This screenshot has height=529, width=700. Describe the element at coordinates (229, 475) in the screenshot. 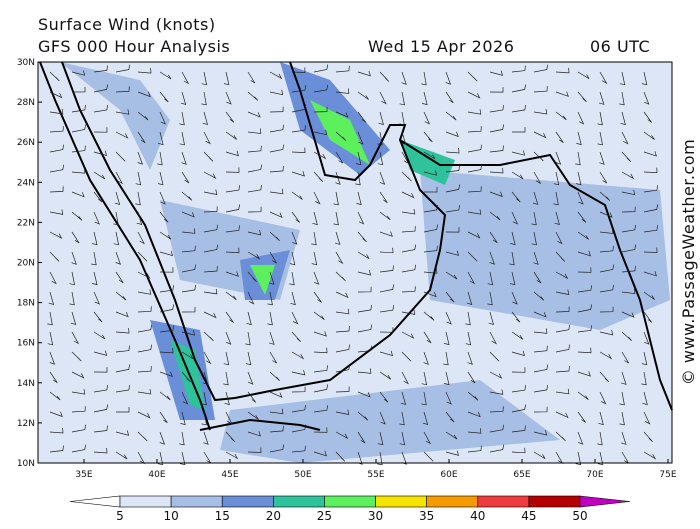

I see `lon-label: 45E` at that location.